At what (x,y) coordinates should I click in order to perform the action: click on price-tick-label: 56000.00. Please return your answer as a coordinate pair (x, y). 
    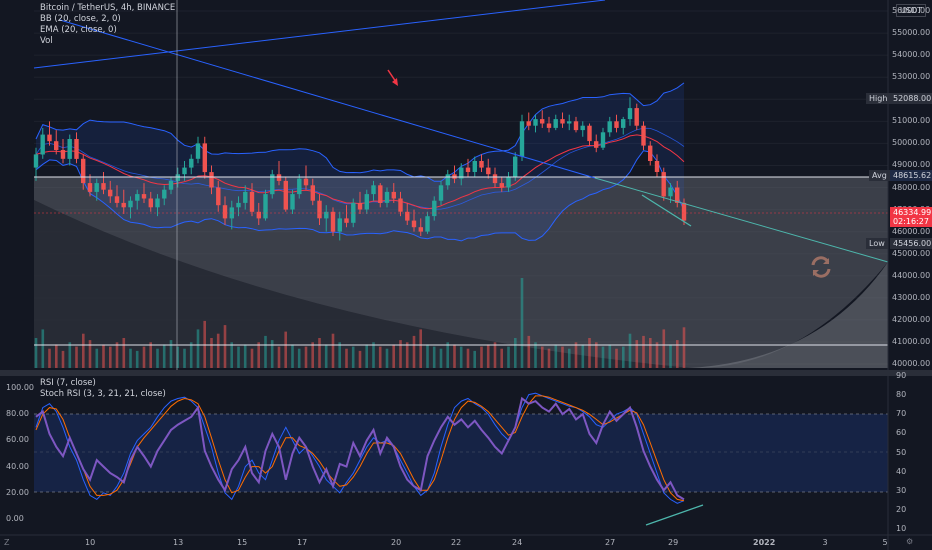
    Looking at the image, I should click on (911, 10).